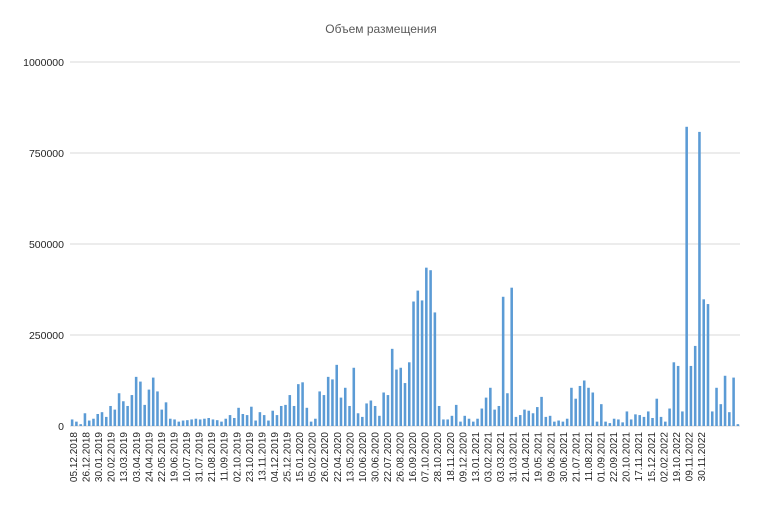 The height and width of the screenshot is (520, 758). Describe the element at coordinates (413, 457) in the screenshot. I see `x-tick-label: 16.09.2020` at that location.